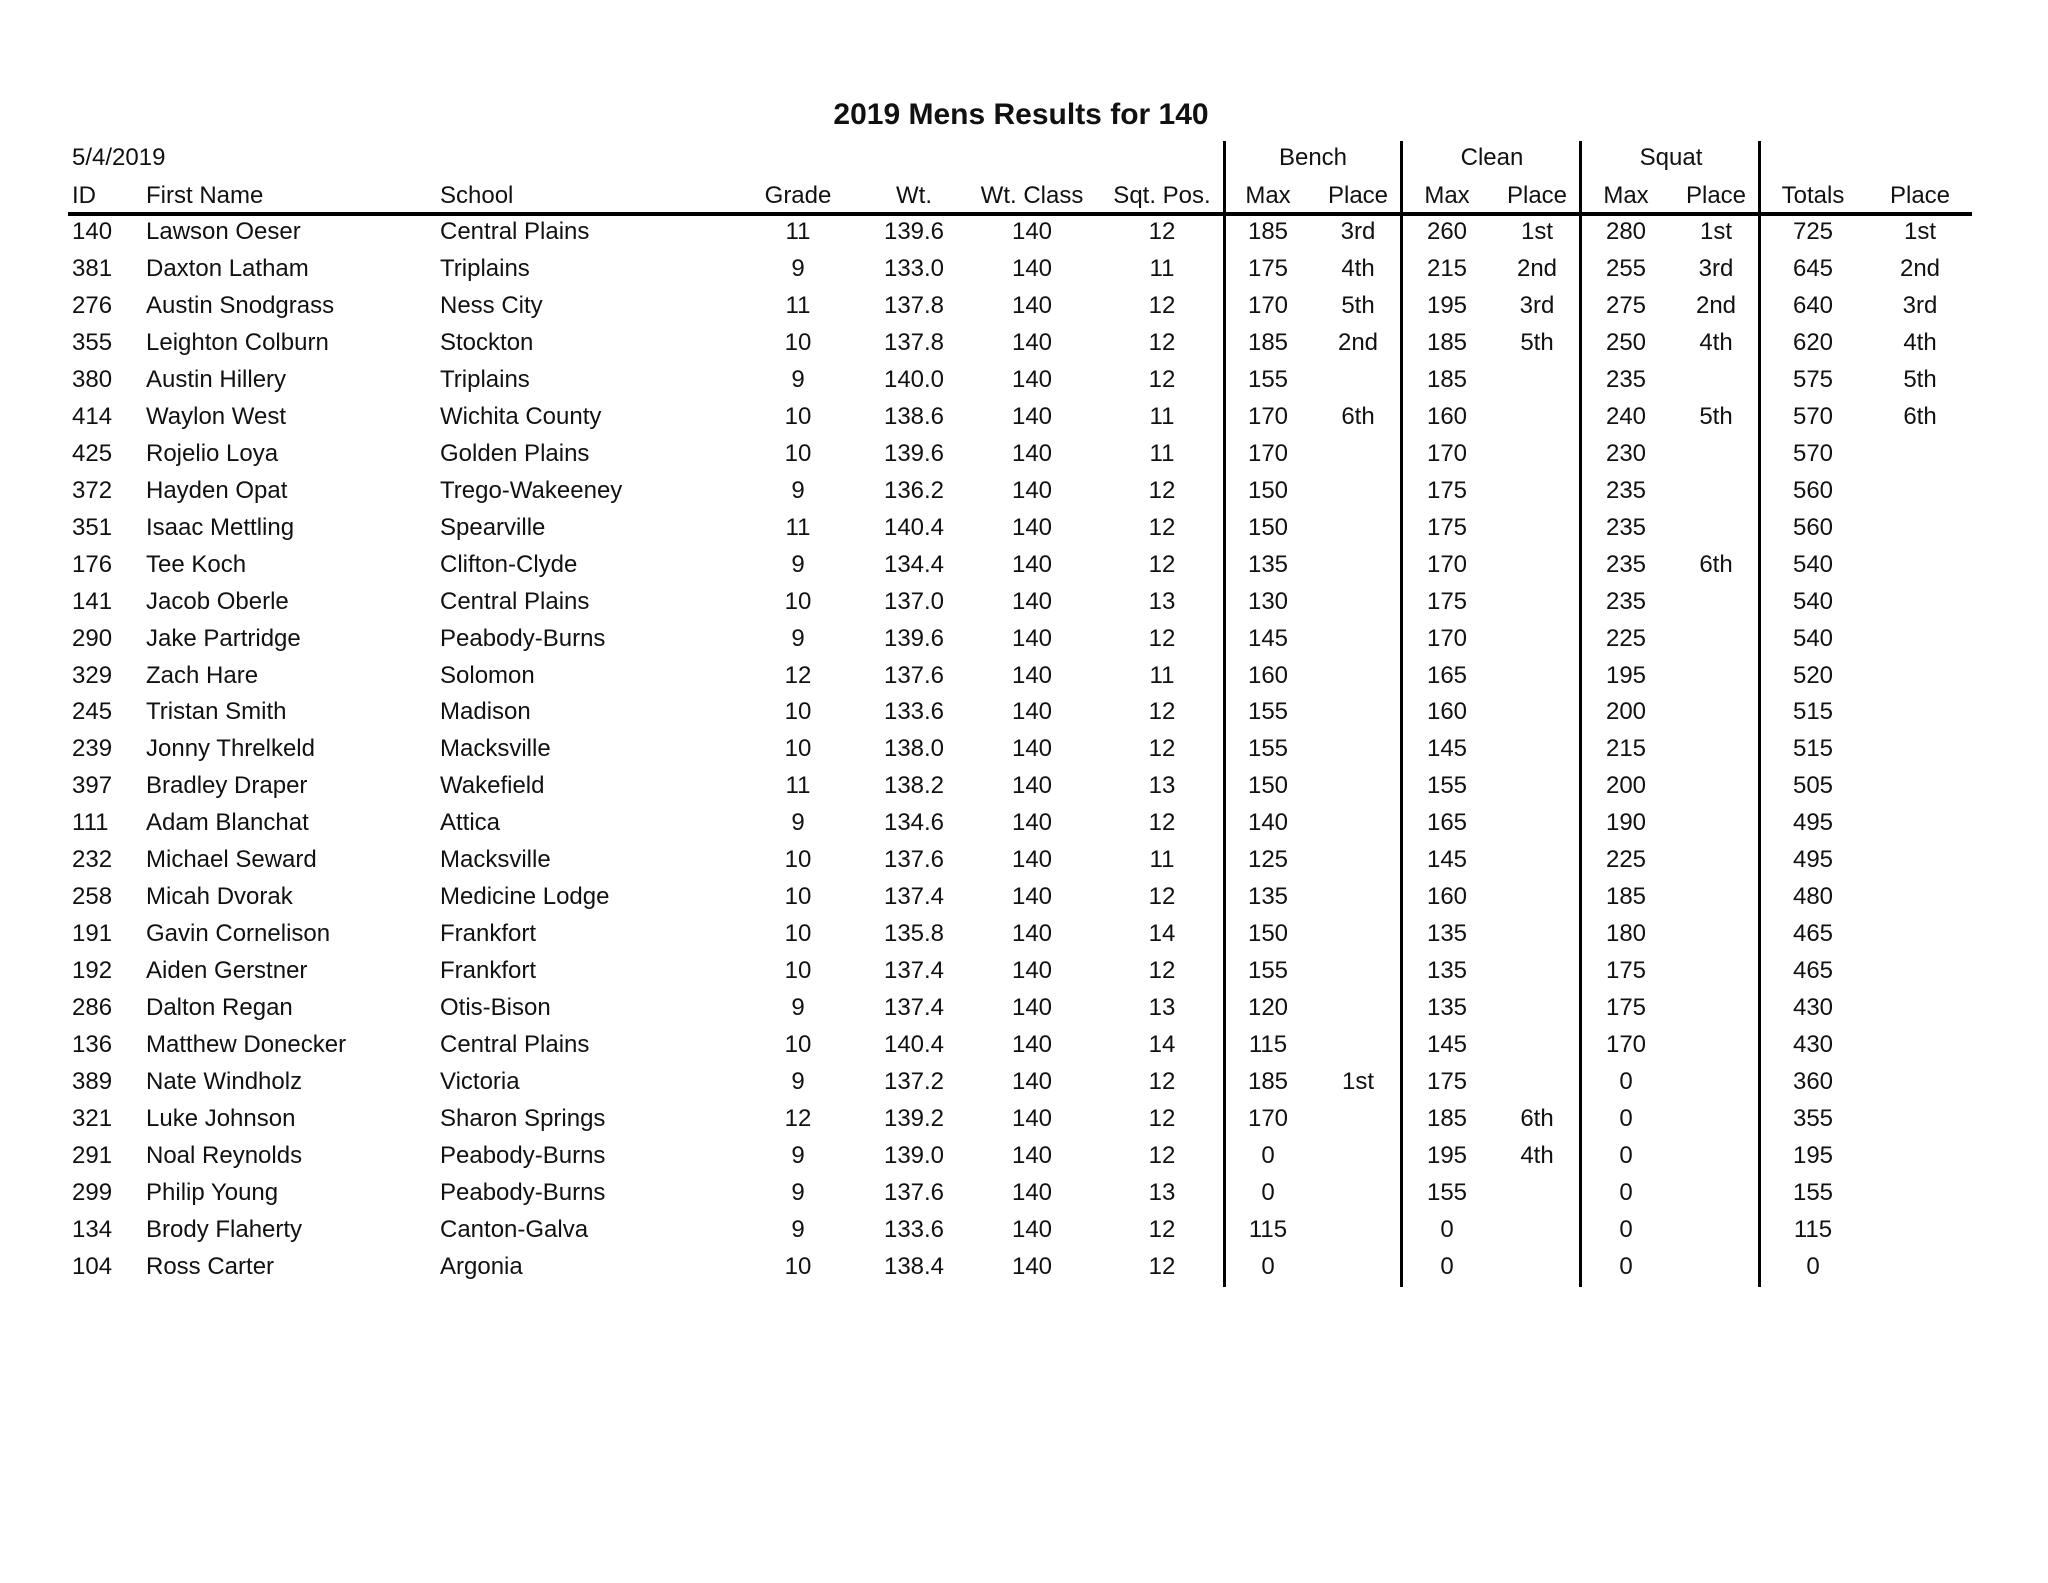 The image size is (2048, 1583). What do you see at coordinates (914, 823) in the screenshot?
I see `cell-weight: 134.6` at bounding box center [914, 823].